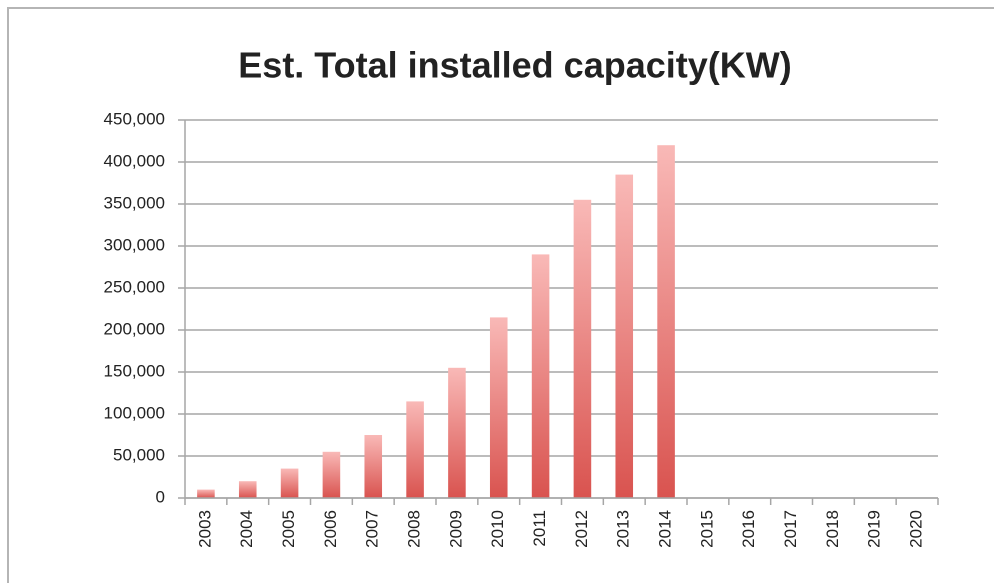  Describe the element at coordinates (790, 529) in the screenshot. I see `x-tick-label: 2017` at that location.